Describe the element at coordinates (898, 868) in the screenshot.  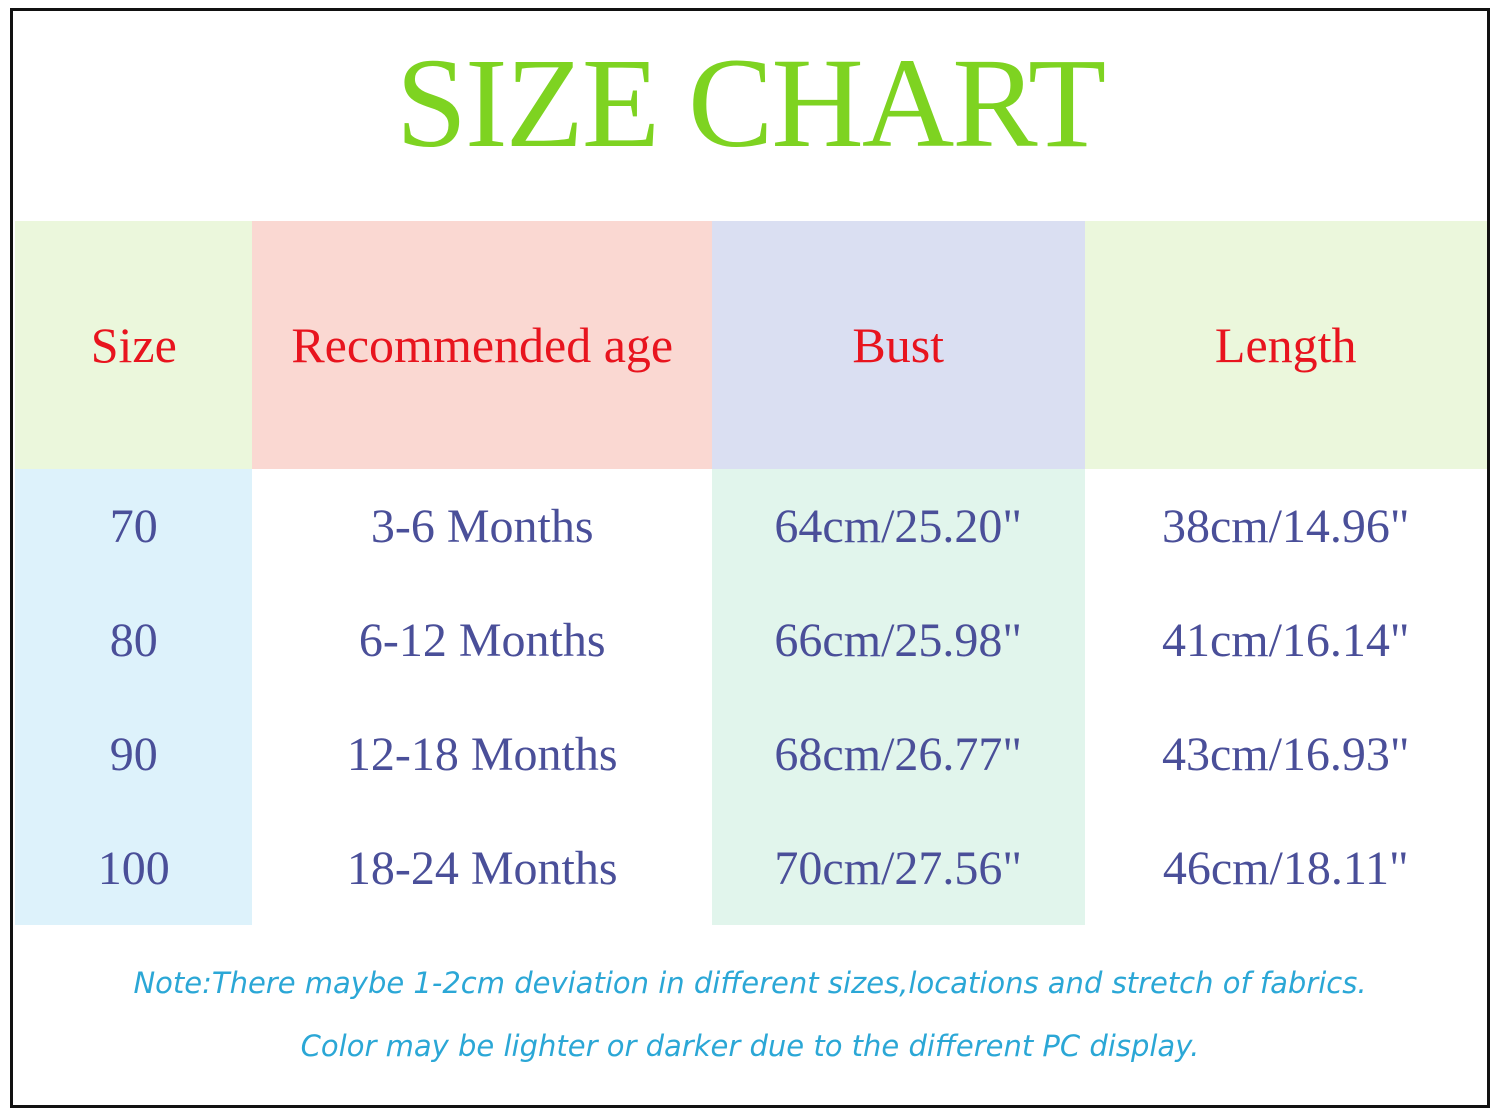
I see `cell-bust: 70cm/27.56"` at that location.